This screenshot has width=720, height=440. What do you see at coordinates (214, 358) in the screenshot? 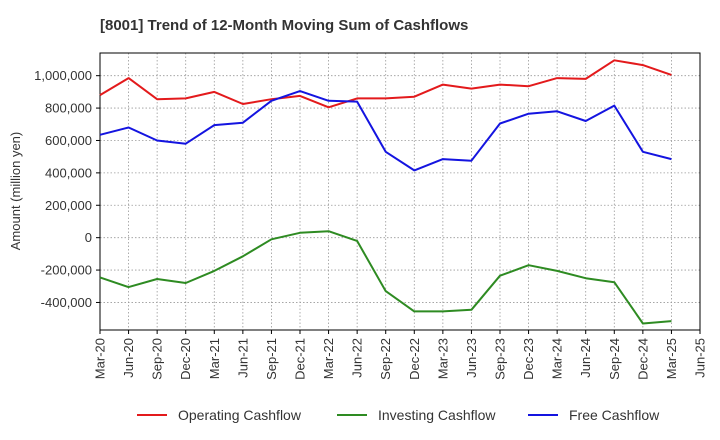
I see `x-tick-label: Mar-21` at bounding box center [214, 358].